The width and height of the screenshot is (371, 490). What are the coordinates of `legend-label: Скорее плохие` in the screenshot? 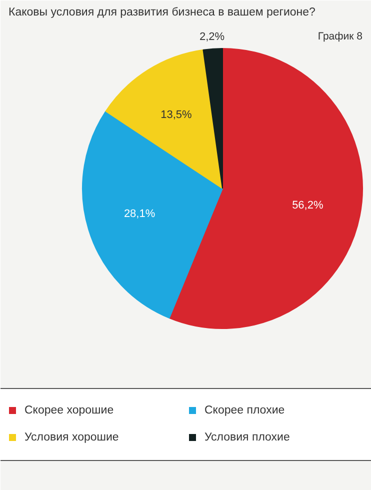 It's located at (244, 410).